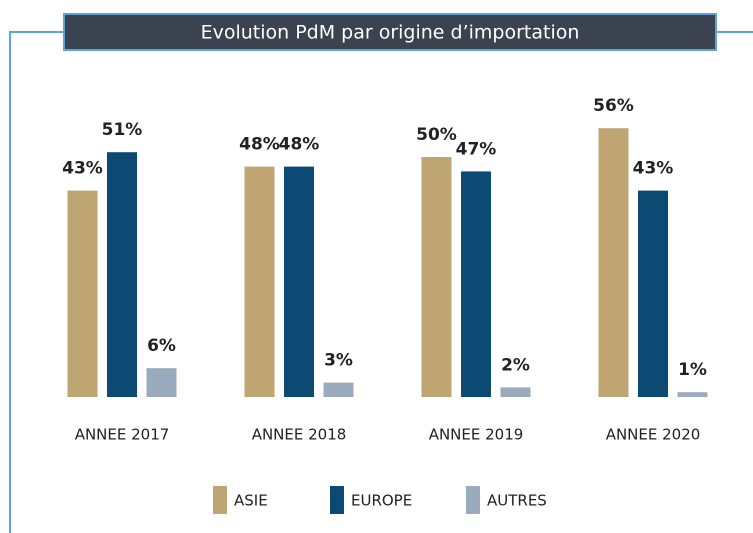 The image size is (753, 533). I want to click on chart-title: Evolution PdM par origine d’importation, so click(390, 33).